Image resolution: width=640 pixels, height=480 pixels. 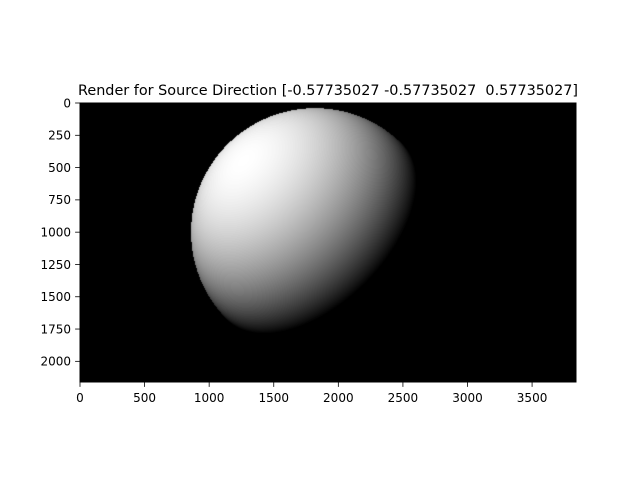 I want to click on y-tick-label: 750, so click(x=59, y=200).